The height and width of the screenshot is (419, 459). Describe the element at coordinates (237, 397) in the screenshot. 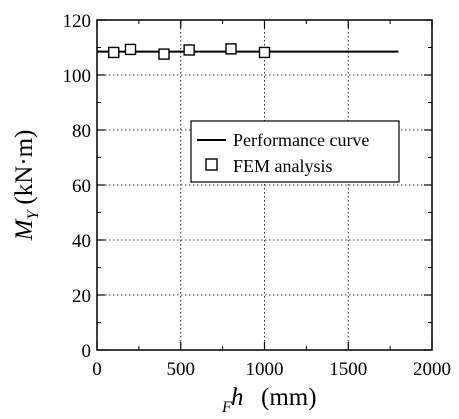

I see `x-axis-symbol: h` at that location.